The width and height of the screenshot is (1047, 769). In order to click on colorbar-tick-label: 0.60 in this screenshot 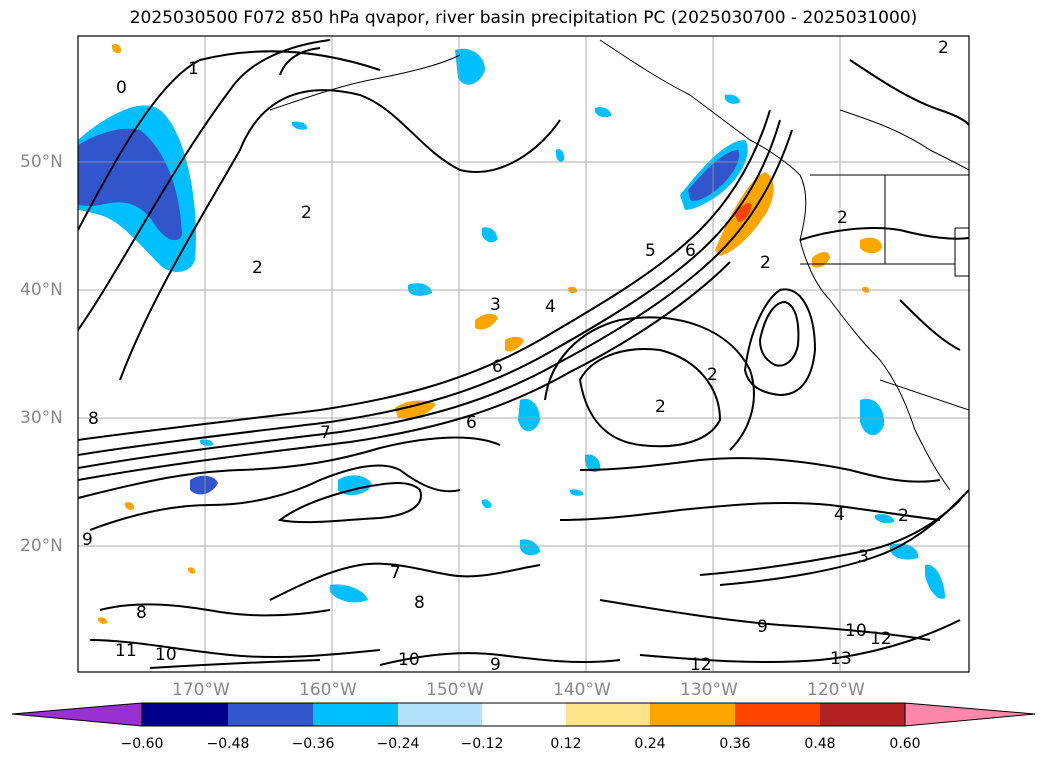, I will do `click(905, 744)`.